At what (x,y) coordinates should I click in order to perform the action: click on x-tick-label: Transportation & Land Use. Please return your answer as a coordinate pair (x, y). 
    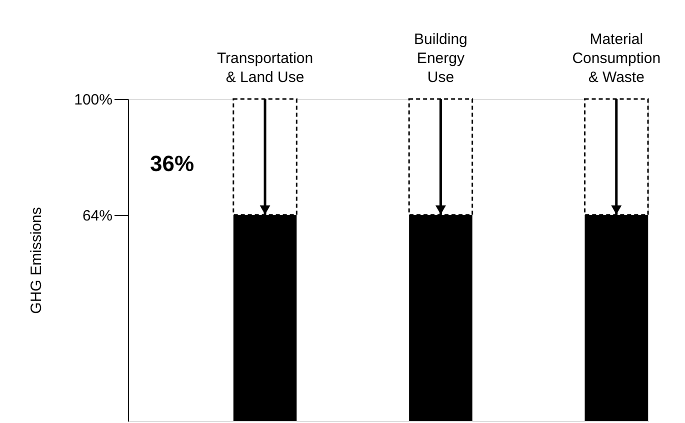
    Looking at the image, I should click on (265, 68).